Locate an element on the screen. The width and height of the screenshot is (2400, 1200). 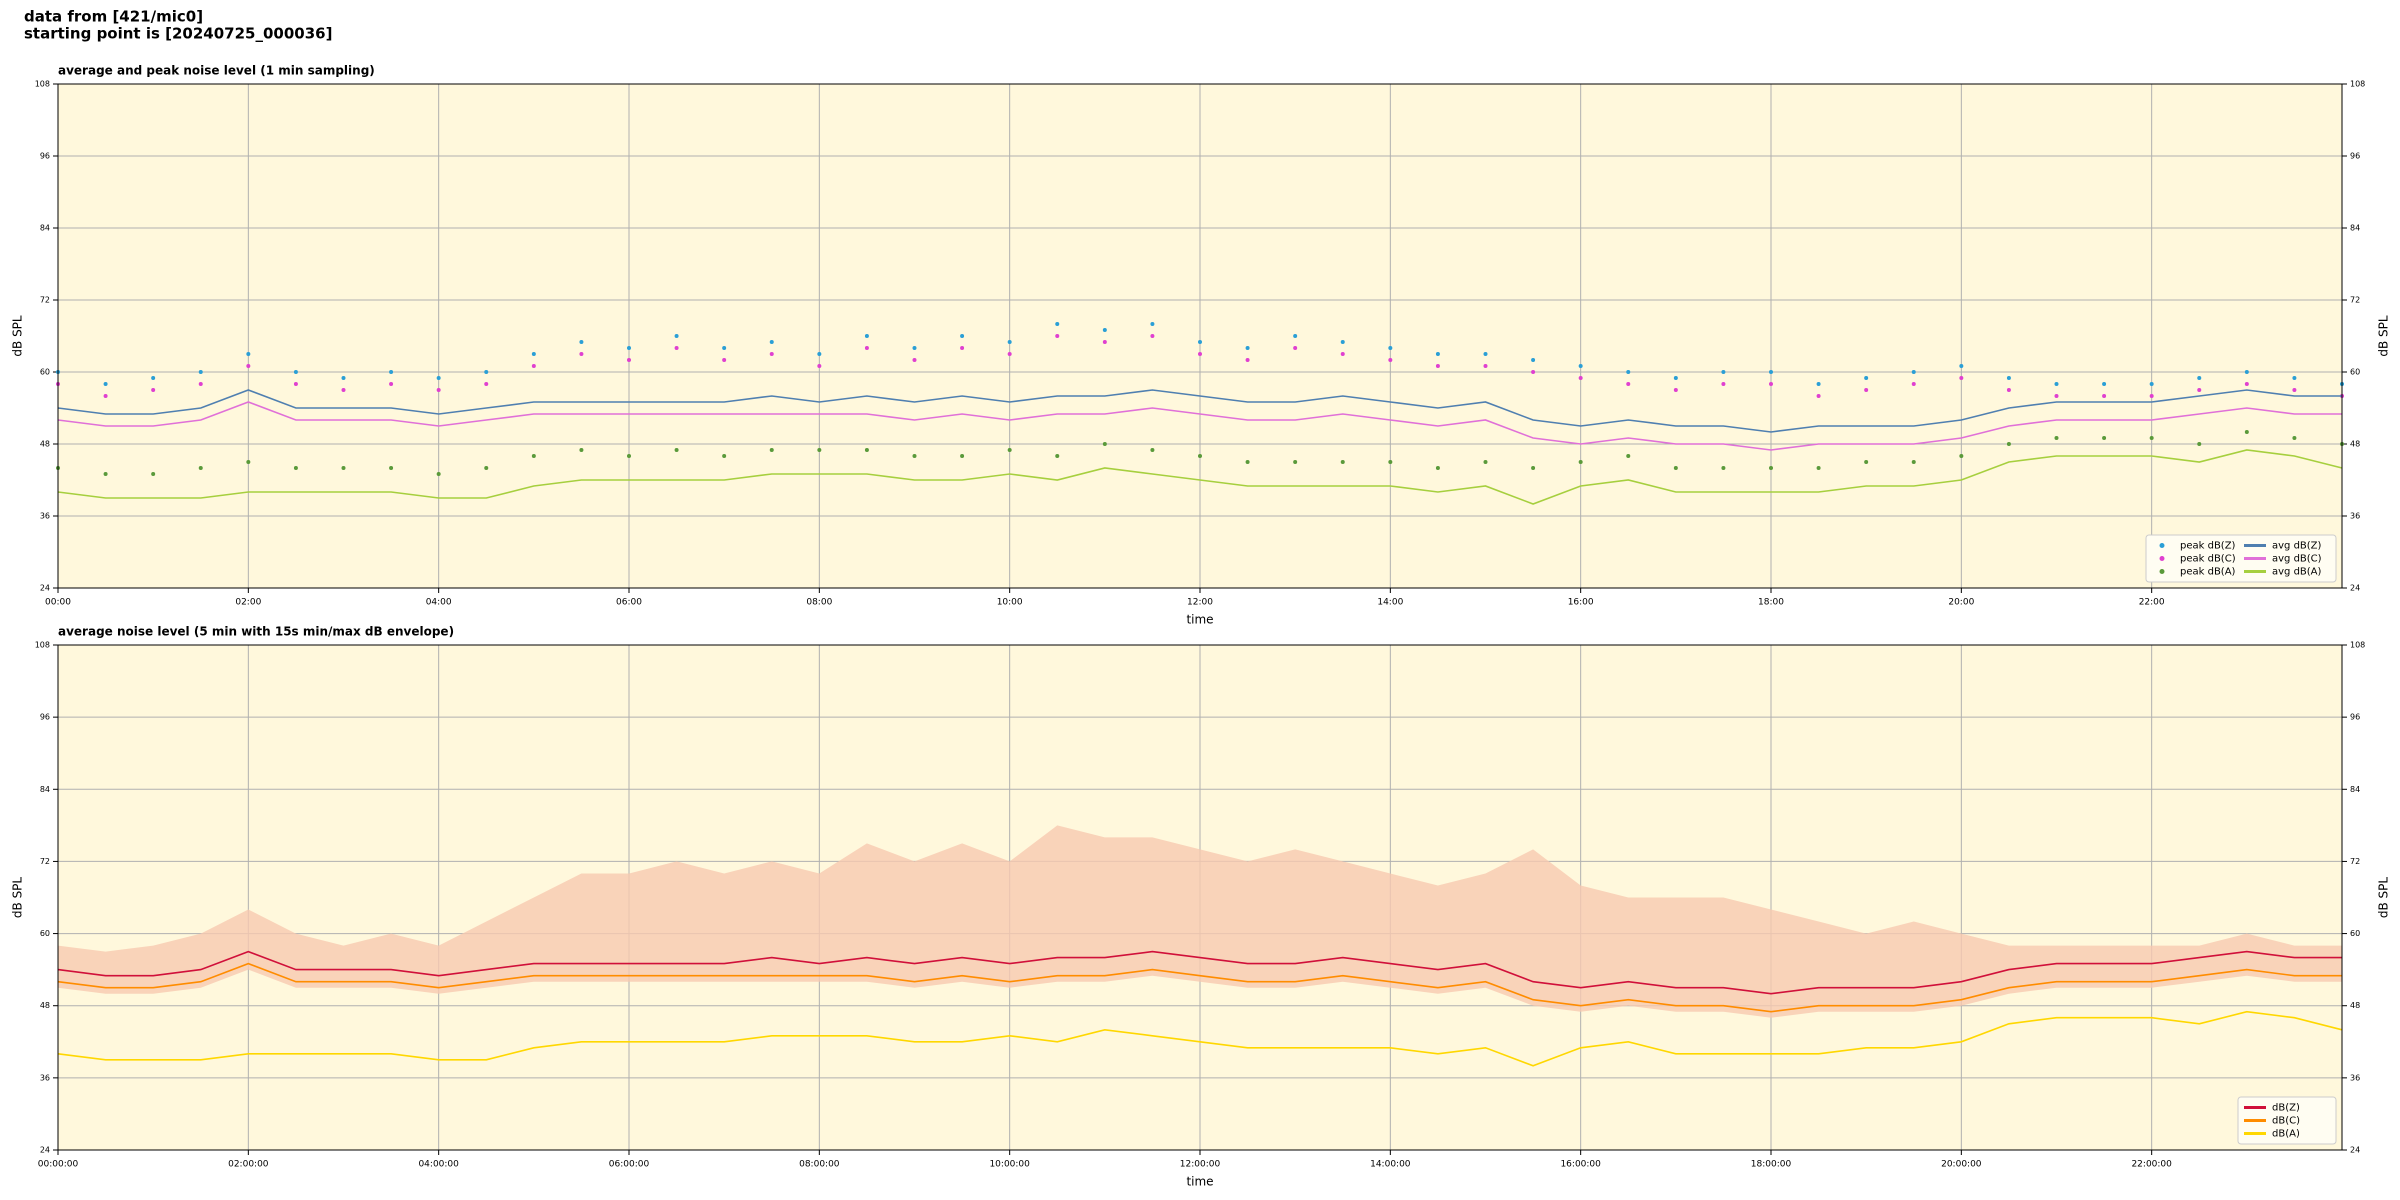
x-tick-label: 04:00:00 is located at coordinates (438, 1165).